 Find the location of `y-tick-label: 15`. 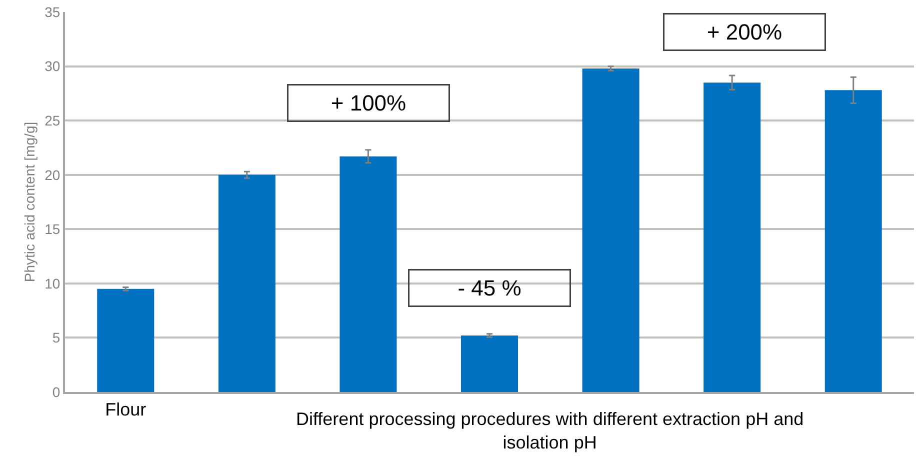

y-tick-label: 15 is located at coordinates (52, 229).